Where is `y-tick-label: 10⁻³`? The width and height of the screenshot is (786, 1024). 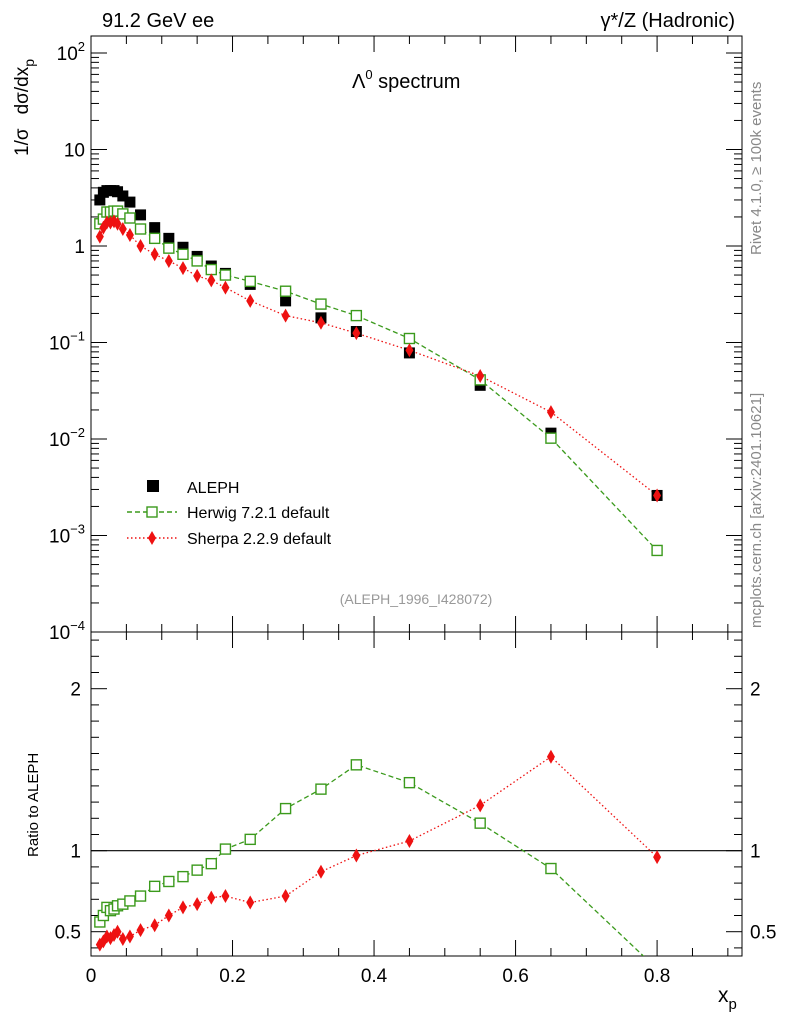 y-tick-label: 10⁻³ is located at coordinates (67, 534).